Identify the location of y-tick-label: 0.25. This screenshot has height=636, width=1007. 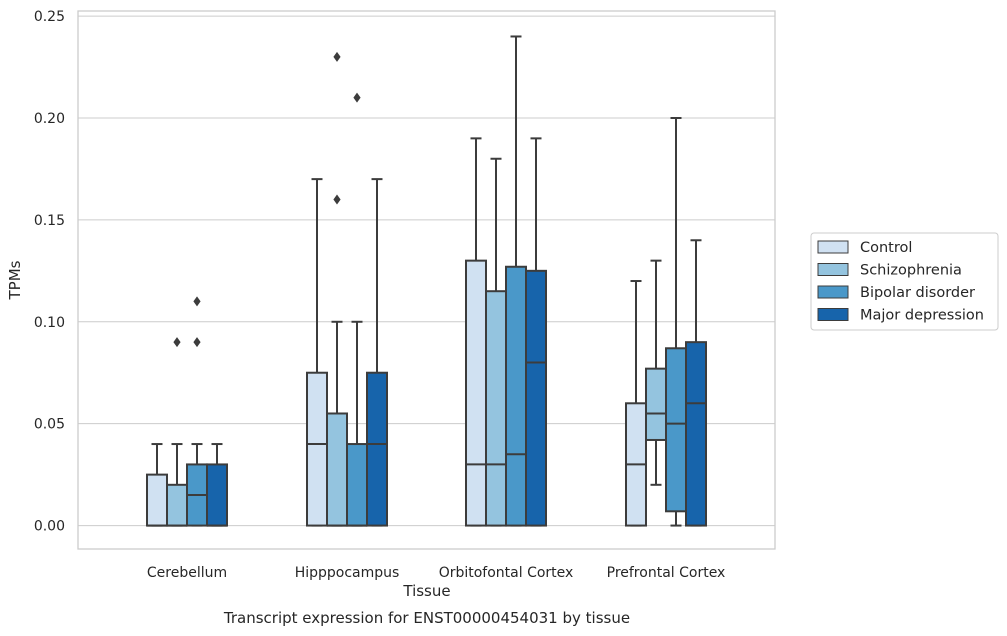
(49, 17).